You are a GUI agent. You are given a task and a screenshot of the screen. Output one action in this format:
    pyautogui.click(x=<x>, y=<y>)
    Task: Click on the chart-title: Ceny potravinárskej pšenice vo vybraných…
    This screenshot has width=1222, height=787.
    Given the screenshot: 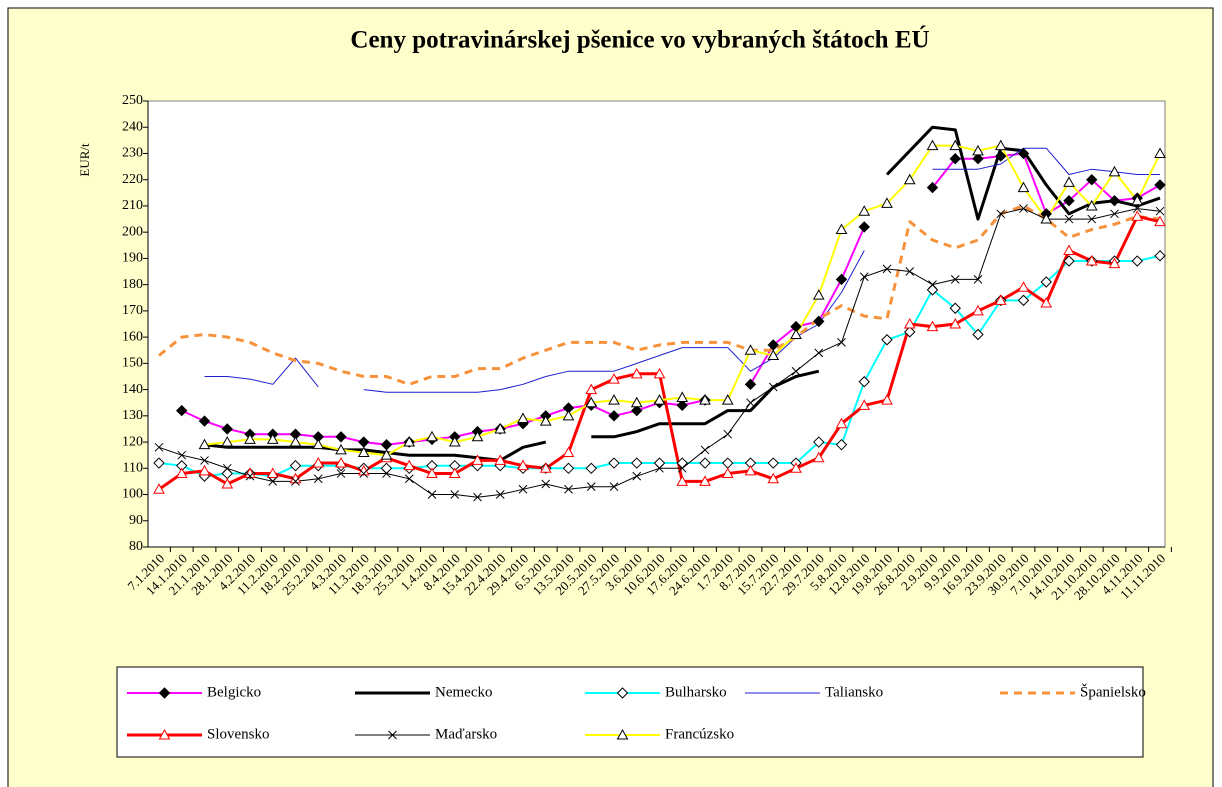 What is the action you would take?
    pyautogui.click(x=639, y=40)
    